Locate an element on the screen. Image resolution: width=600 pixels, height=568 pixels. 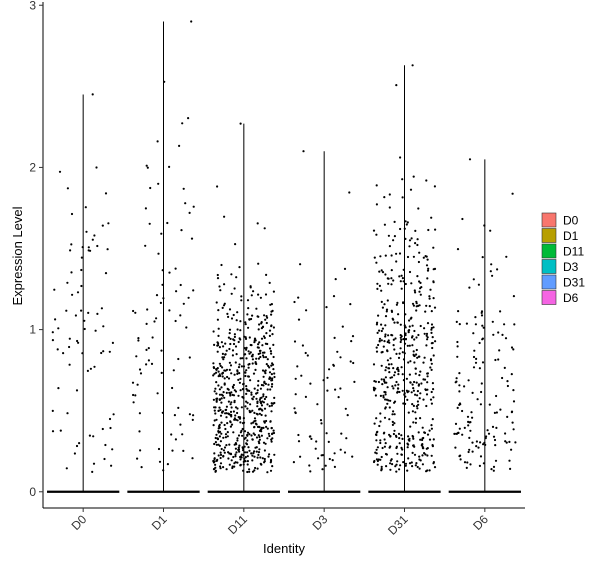
y-tick-label: 0 is located at coordinates (32, 492).